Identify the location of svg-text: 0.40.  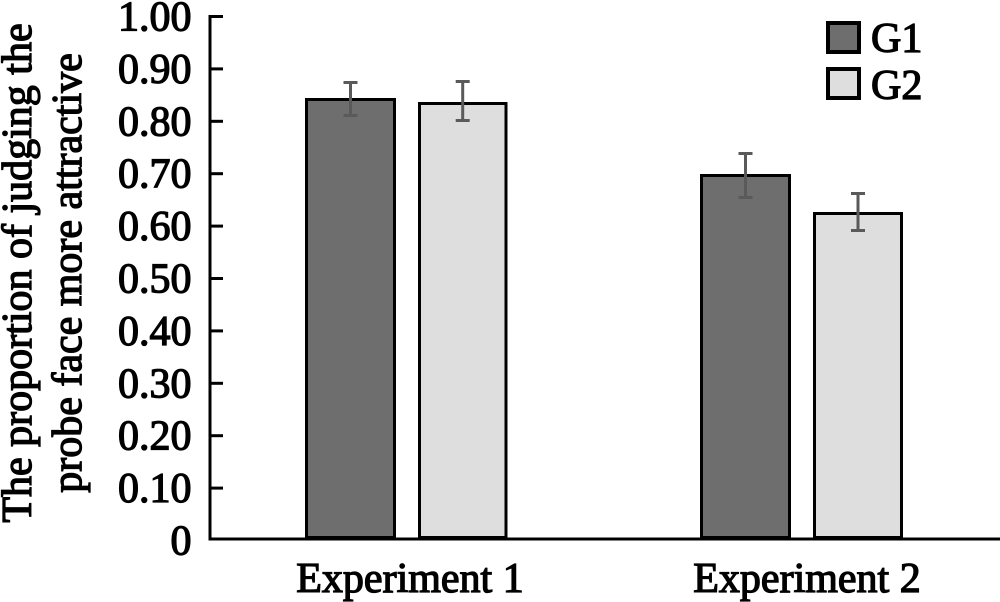
(155, 332).